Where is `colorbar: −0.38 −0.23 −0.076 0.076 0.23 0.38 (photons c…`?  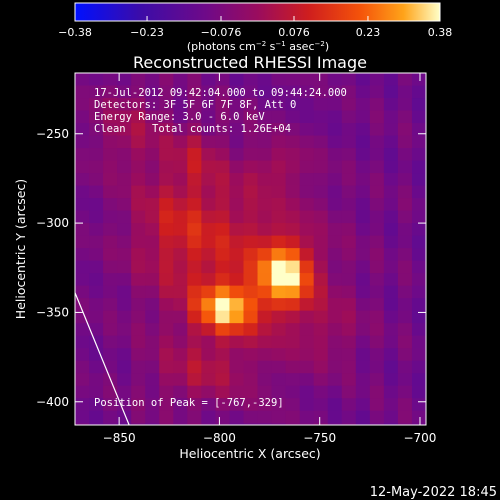
colorbar: −0.38 −0.23 −0.076 0.076 0.23 0.38 (photons c… is located at coordinates (255, 27).